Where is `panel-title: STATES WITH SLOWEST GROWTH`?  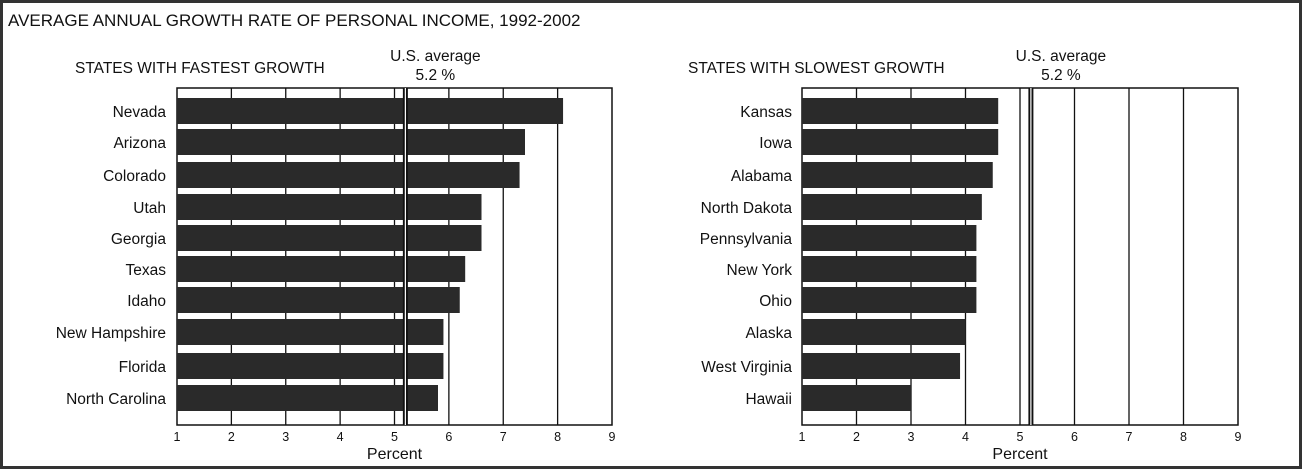
panel-title: STATES WITH SLOWEST GROWTH is located at coordinates (816, 68).